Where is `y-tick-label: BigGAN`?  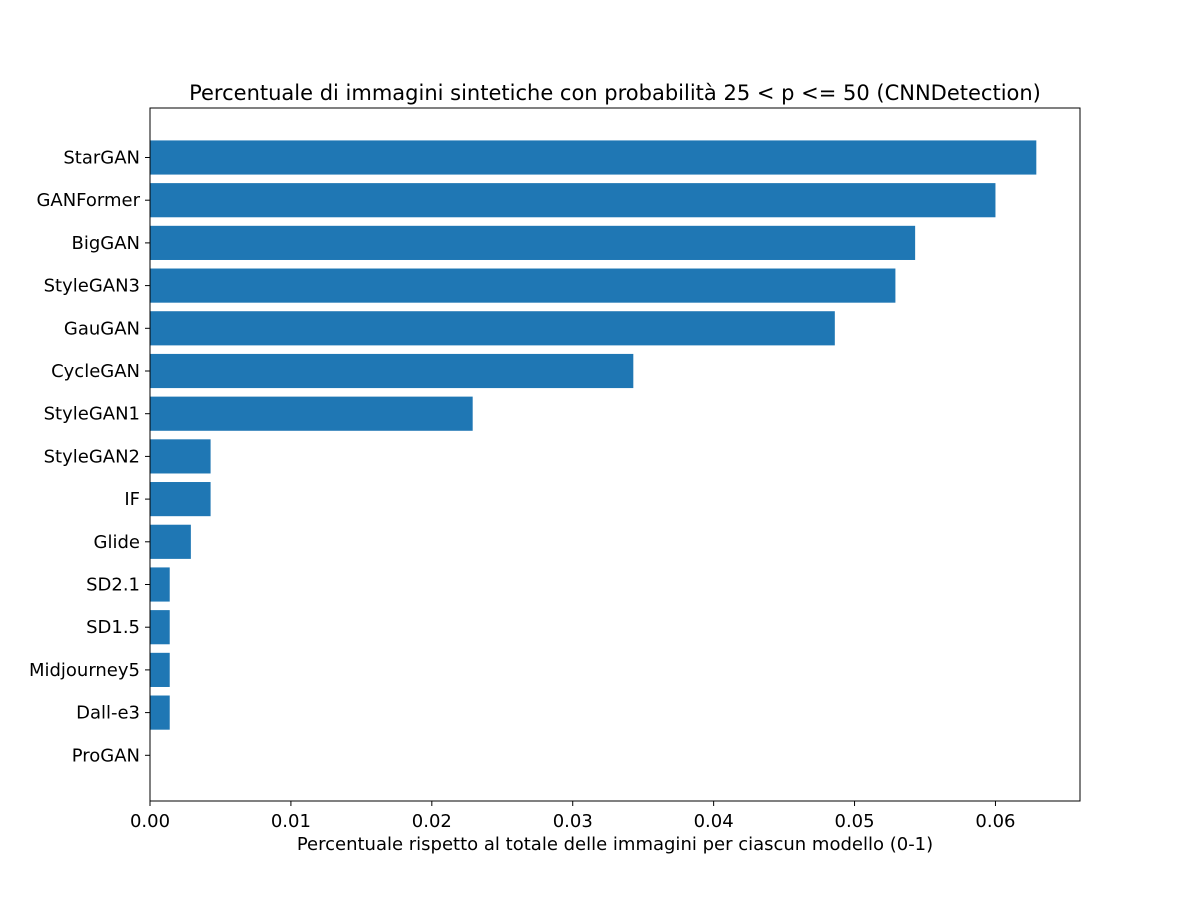
y-tick-label: BigGAN is located at coordinates (105, 243).